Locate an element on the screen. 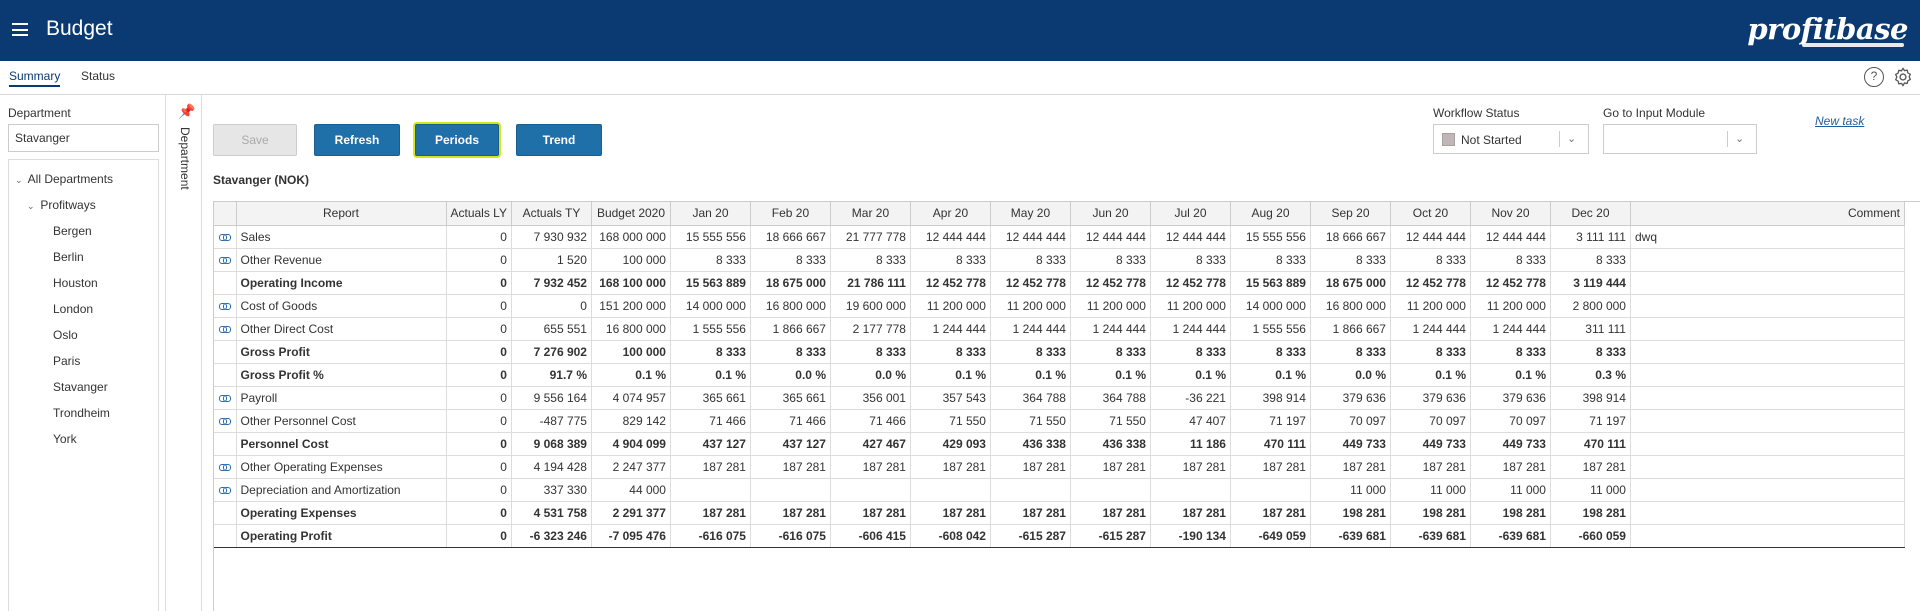 The width and height of the screenshot is (1920, 611). tree-item-all-departments: ⌄ All Departments is located at coordinates (64, 179).